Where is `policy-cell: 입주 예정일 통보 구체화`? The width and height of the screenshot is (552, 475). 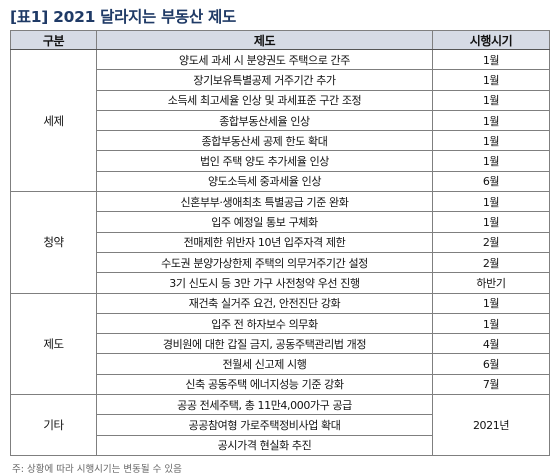 policy-cell: 입주 예정일 통보 구체화 is located at coordinates (264, 222).